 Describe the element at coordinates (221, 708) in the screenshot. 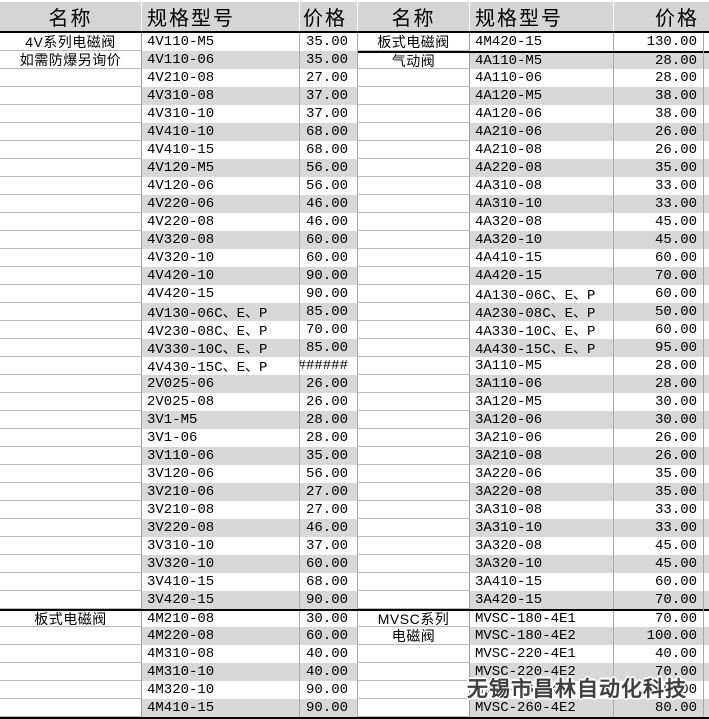

I see `model-cell: 4M410-15` at that location.